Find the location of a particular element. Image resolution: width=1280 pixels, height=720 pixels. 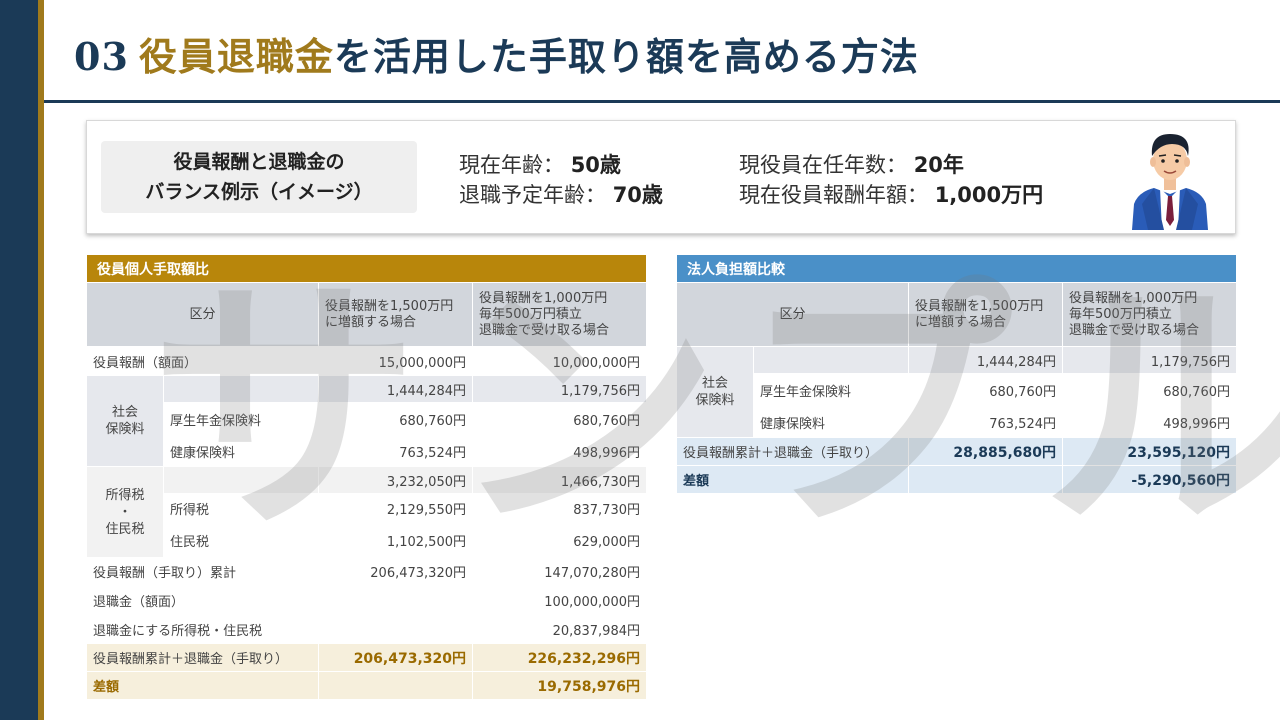

tax-total-a: 3,232,050円 is located at coordinates (395, 480).